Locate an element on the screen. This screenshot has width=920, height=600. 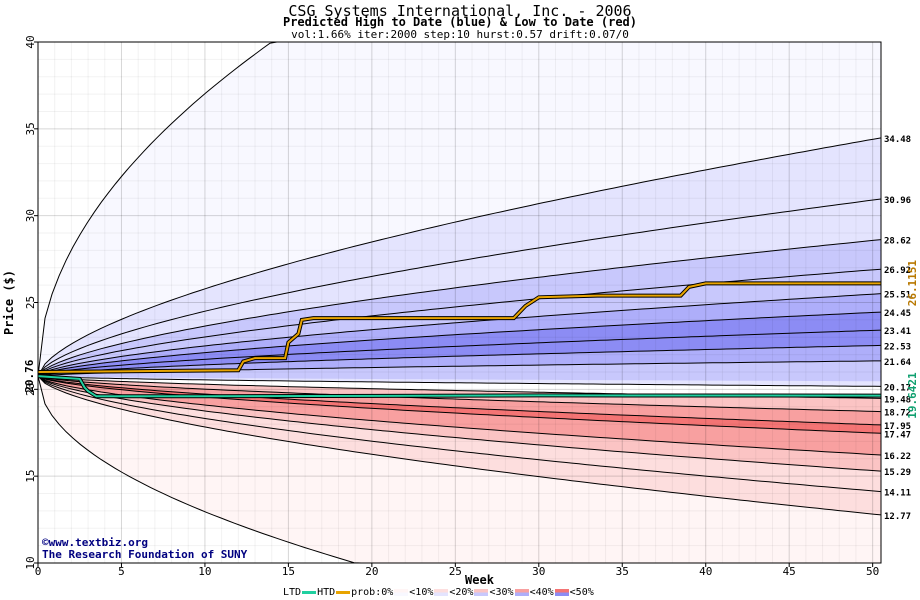
band-end-label-12: 17.95 is located at coordinates (897, 427).